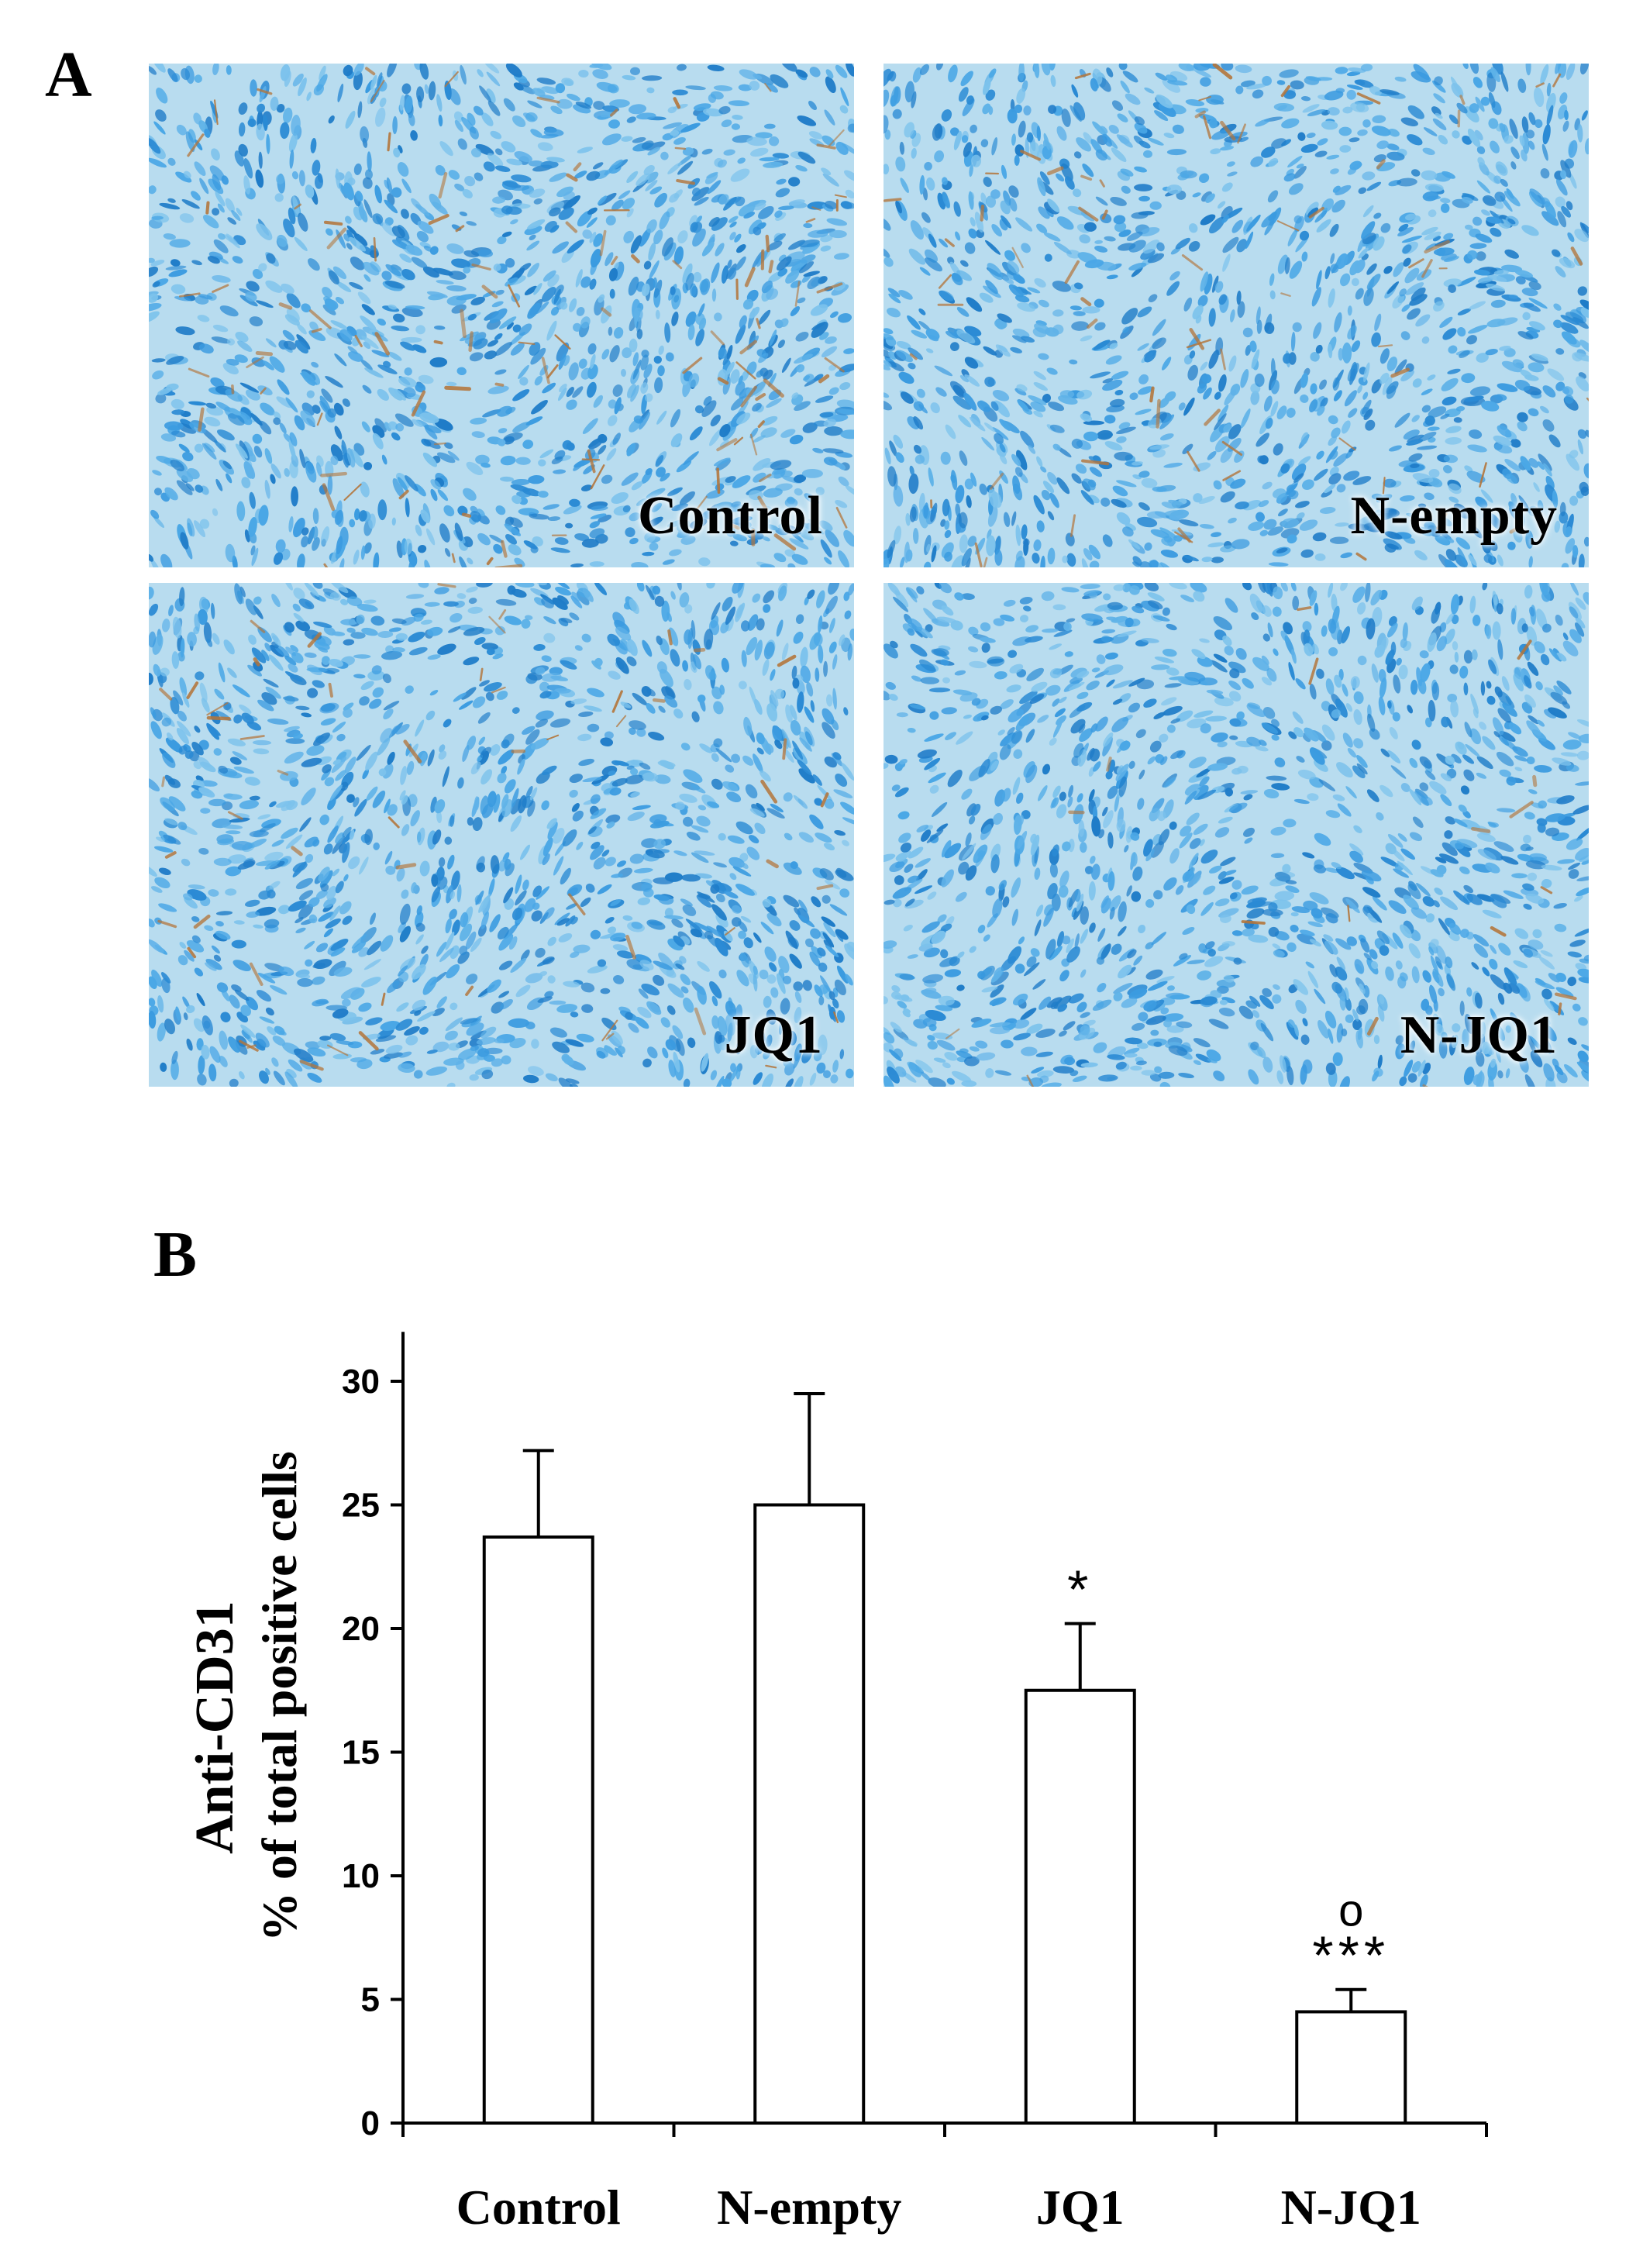 The image size is (1643, 2268). What do you see at coordinates (809, 2207) in the screenshot?
I see `x-category-label: N-empty` at bounding box center [809, 2207].